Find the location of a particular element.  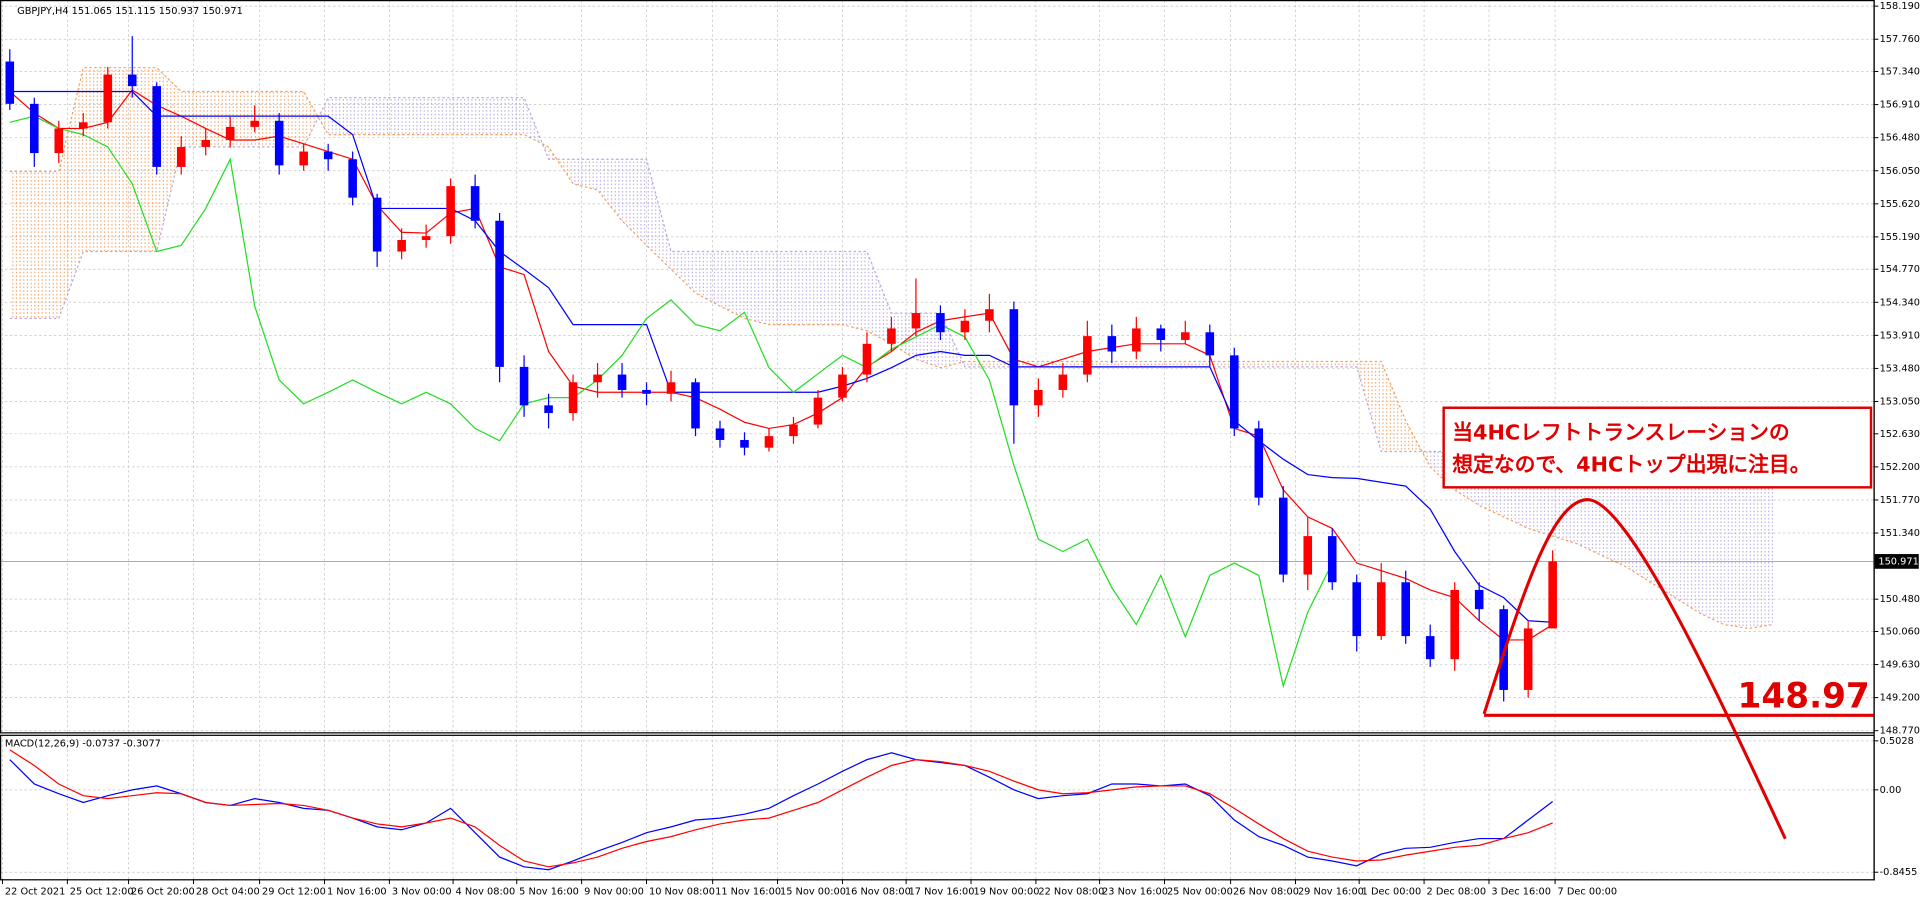

annotation-box is located at coordinates (1657, 447).